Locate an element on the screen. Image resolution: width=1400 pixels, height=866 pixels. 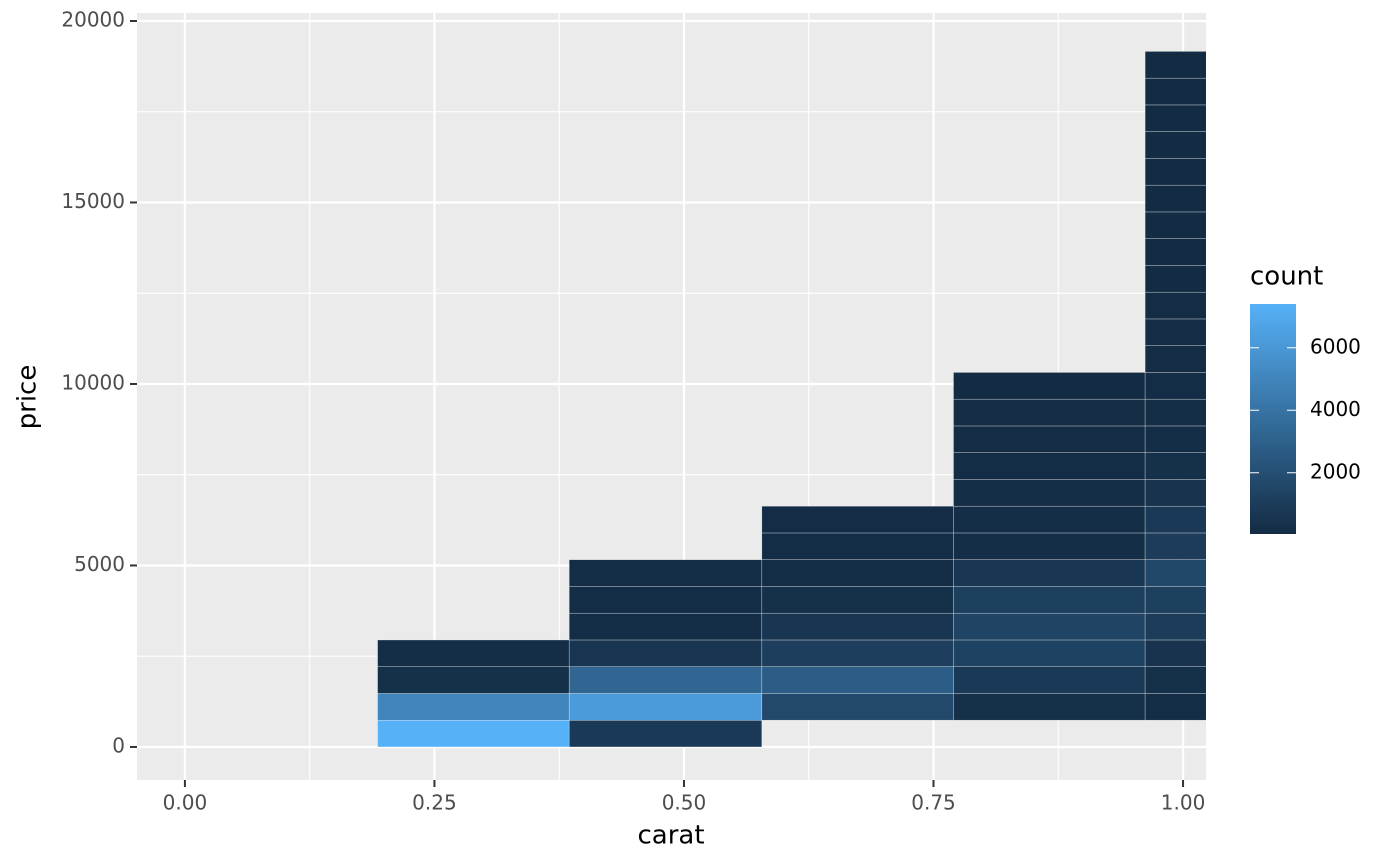
colorbar-label: 6000 is located at coordinates (1335, 346).